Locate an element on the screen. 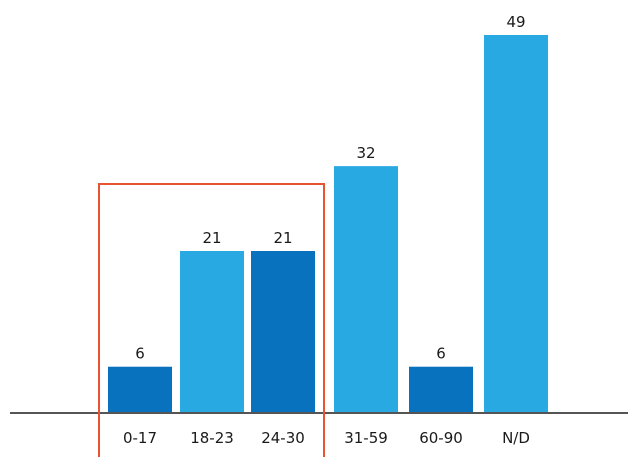 The height and width of the screenshot is (457, 638). x-tick-label: 0-17 is located at coordinates (140, 438).